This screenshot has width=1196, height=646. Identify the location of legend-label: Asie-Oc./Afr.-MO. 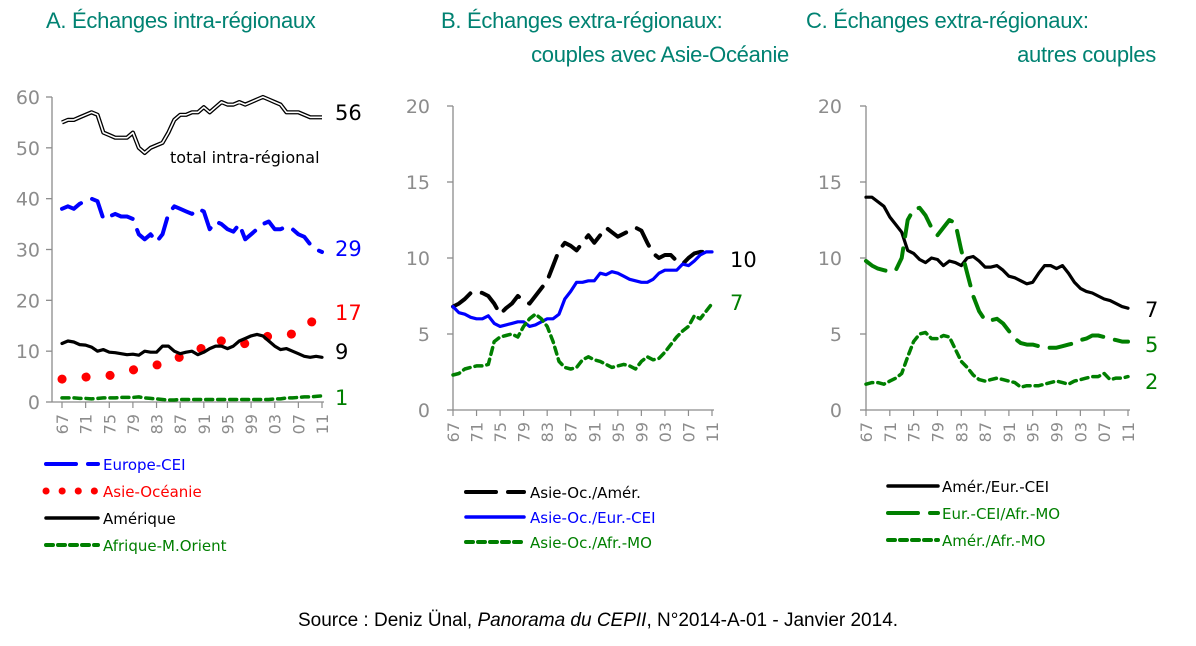
(591, 543).